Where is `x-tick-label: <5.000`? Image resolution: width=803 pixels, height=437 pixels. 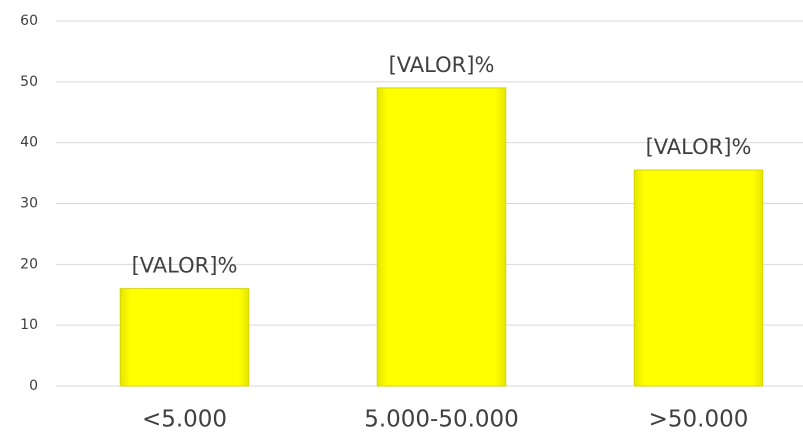
x-tick-label: <5.000 is located at coordinates (184, 420).